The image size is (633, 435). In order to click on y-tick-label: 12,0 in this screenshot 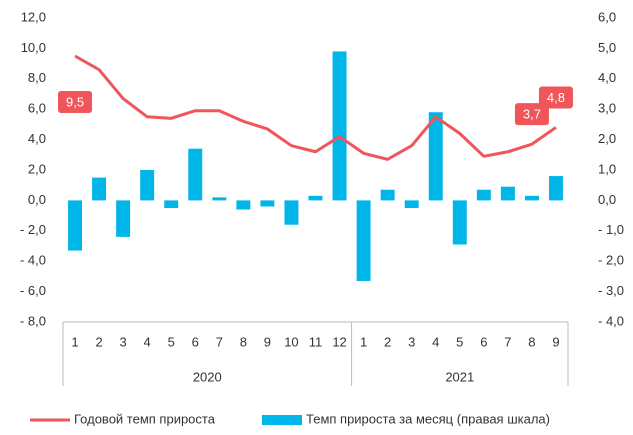, I will do `click(33, 16)`.